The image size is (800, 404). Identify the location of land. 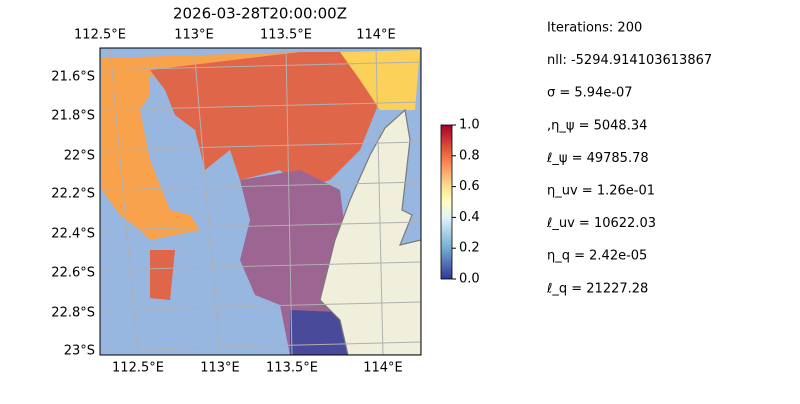
(370, 231).